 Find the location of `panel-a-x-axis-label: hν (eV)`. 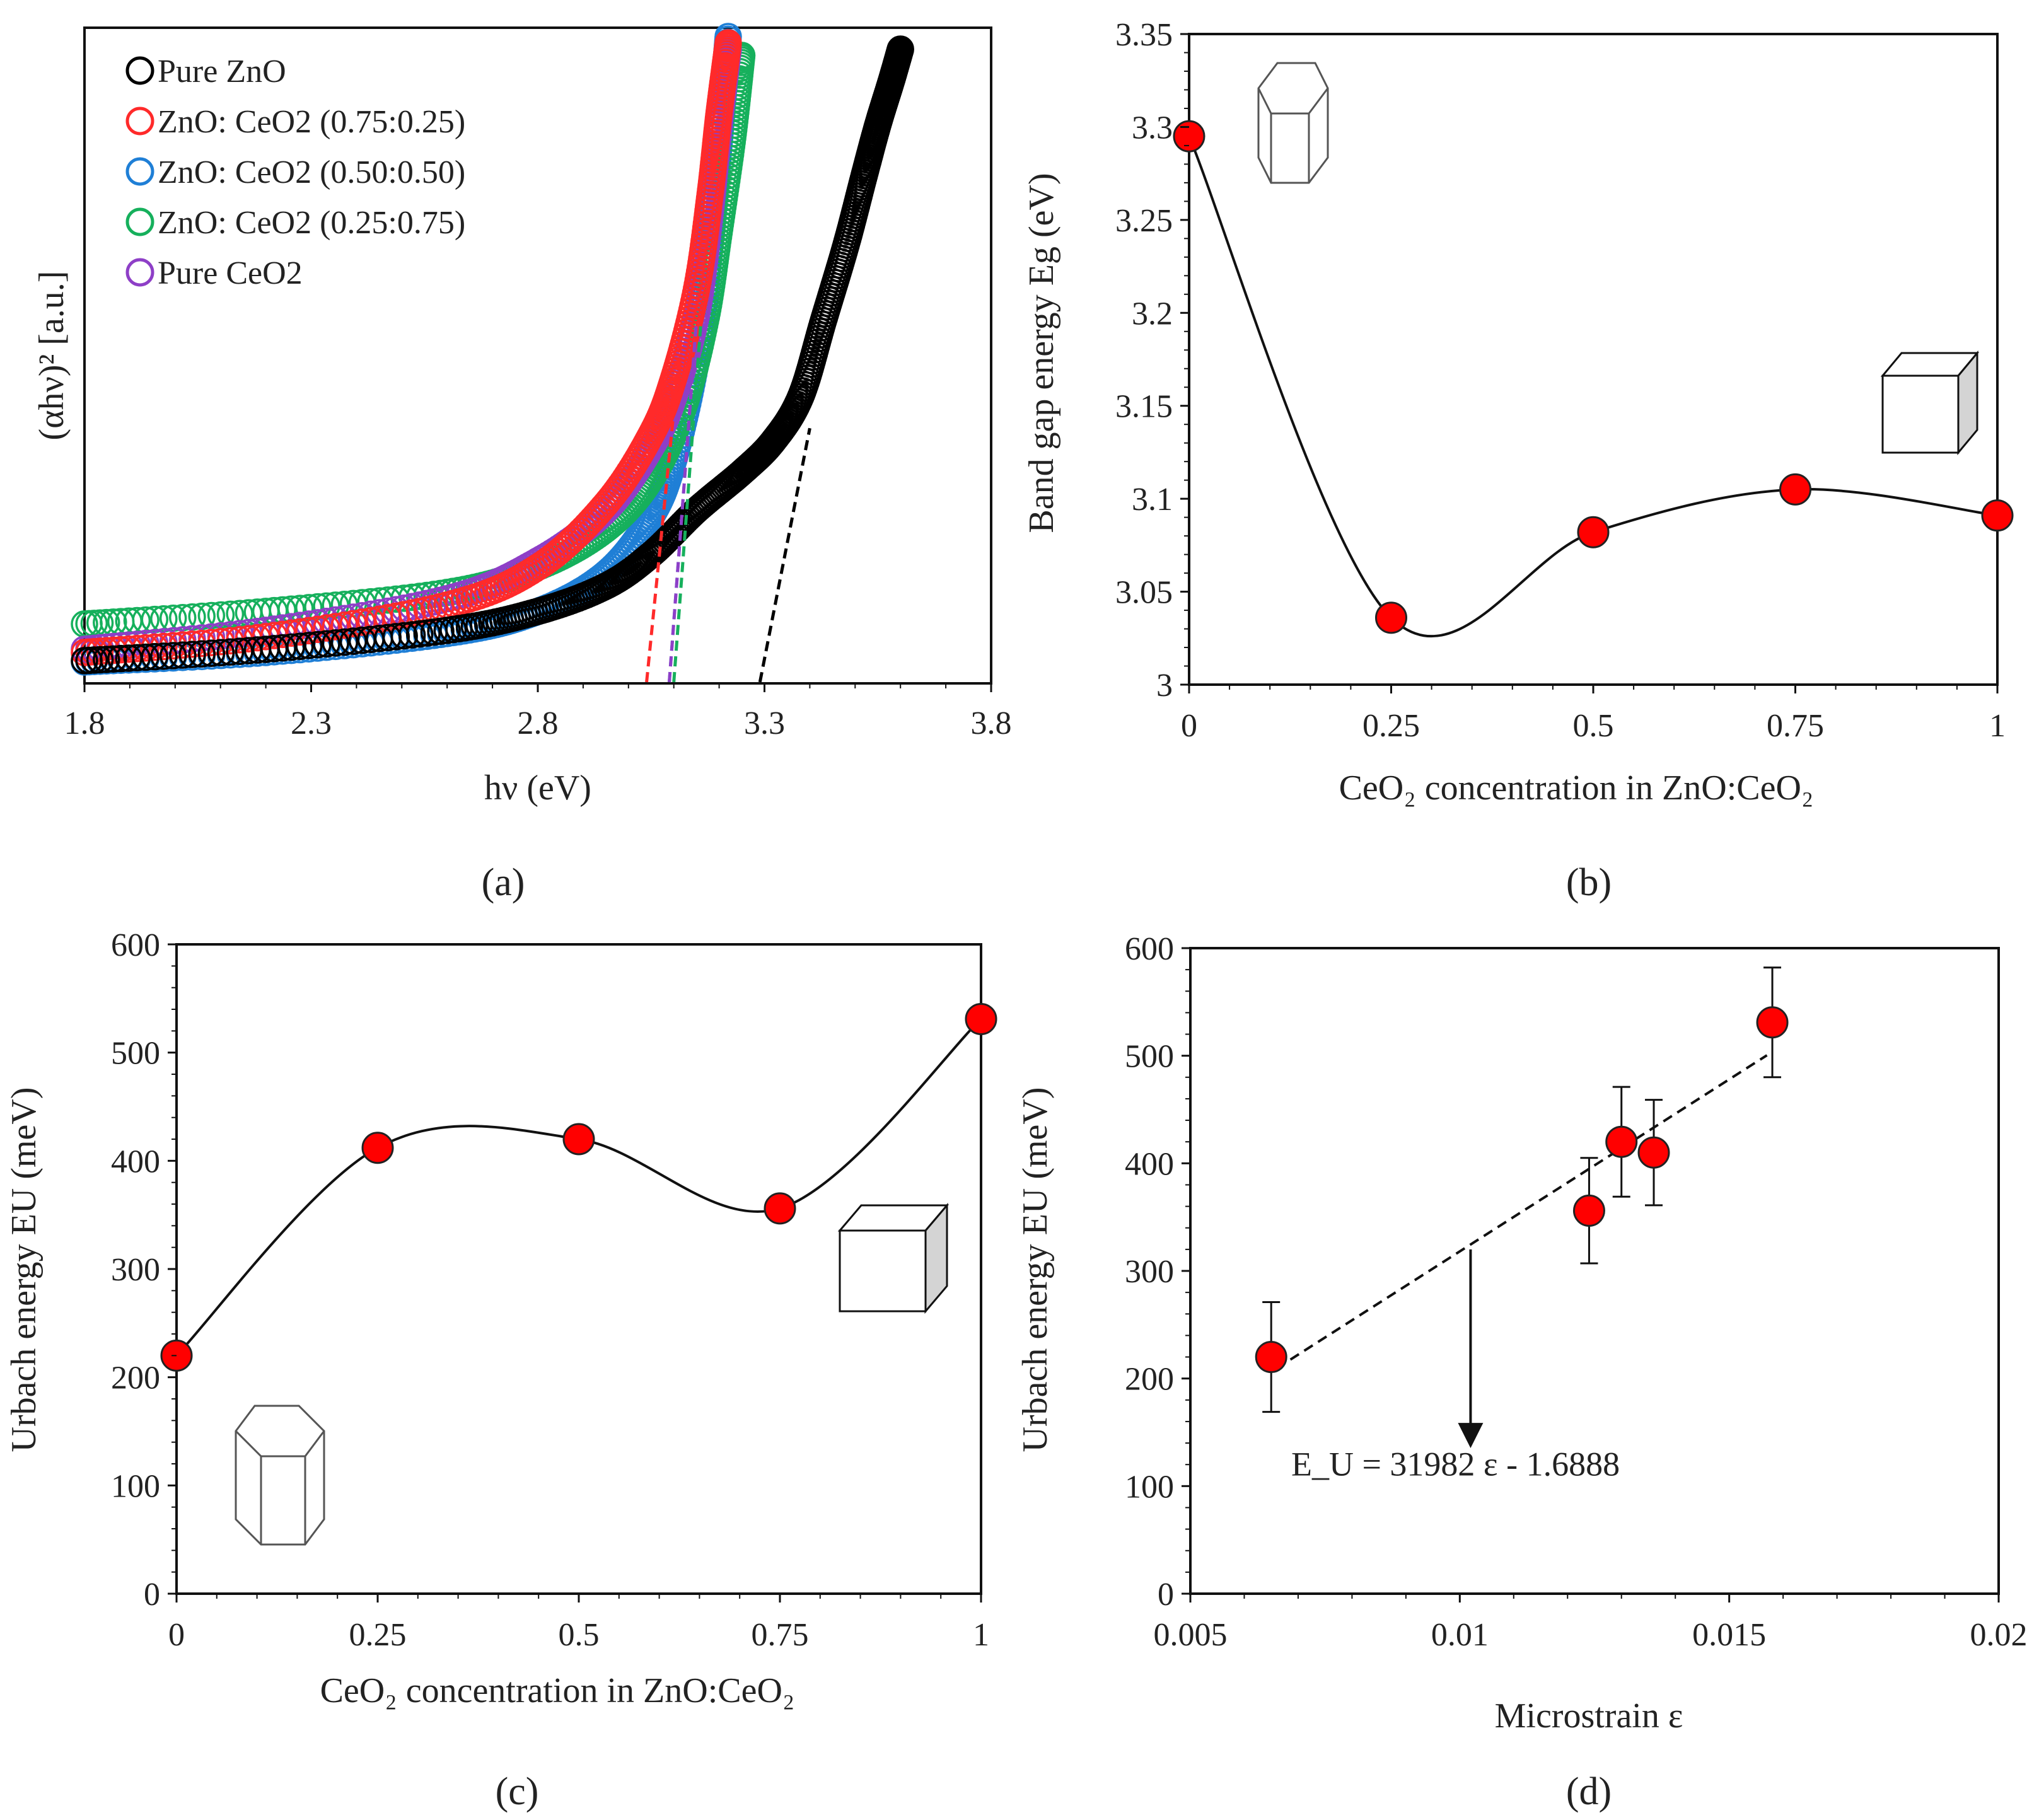

panel-a-x-axis-label: hν (eV) is located at coordinates (537, 788).